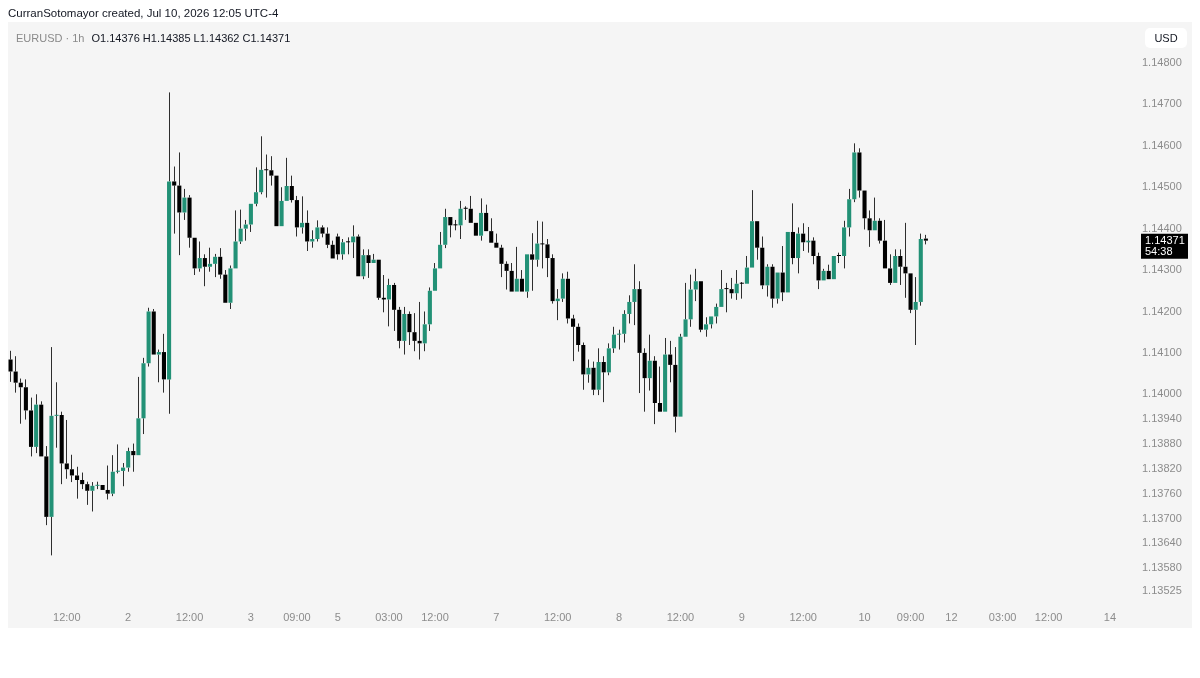 The height and width of the screenshot is (678, 1200). Describe the element at coordinates (1162, 351) in the screenshot. I see `y-tick-label: 1.14100` at that location.